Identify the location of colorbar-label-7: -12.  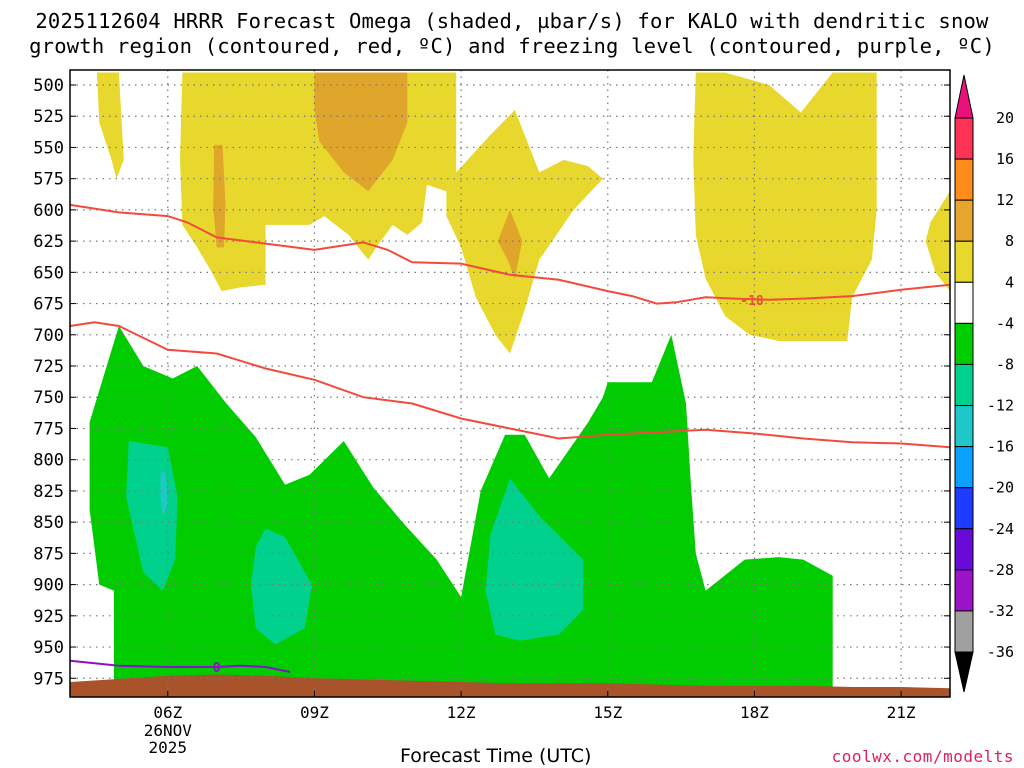
(1000, 406).